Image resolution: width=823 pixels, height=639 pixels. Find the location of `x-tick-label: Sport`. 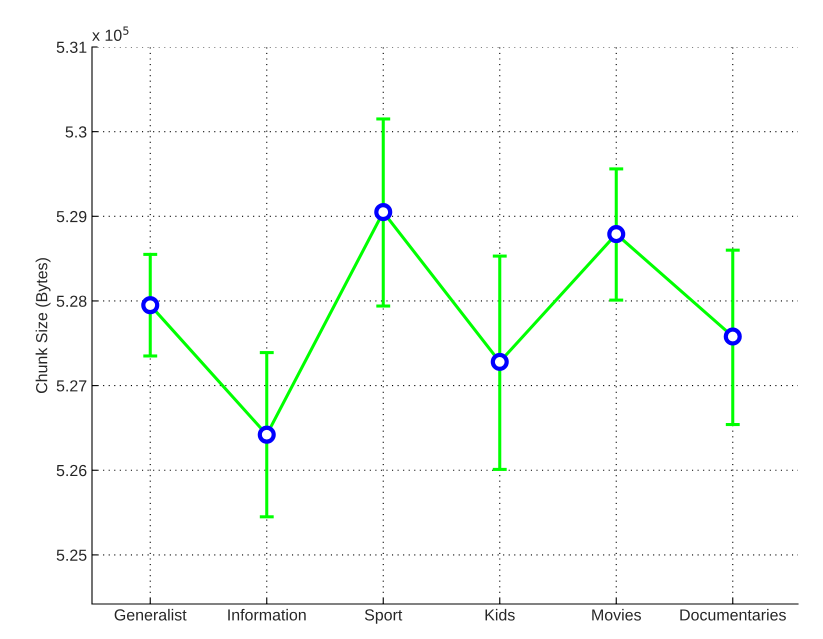

x-tick-label: Sport is located at coordinates (383, 616).